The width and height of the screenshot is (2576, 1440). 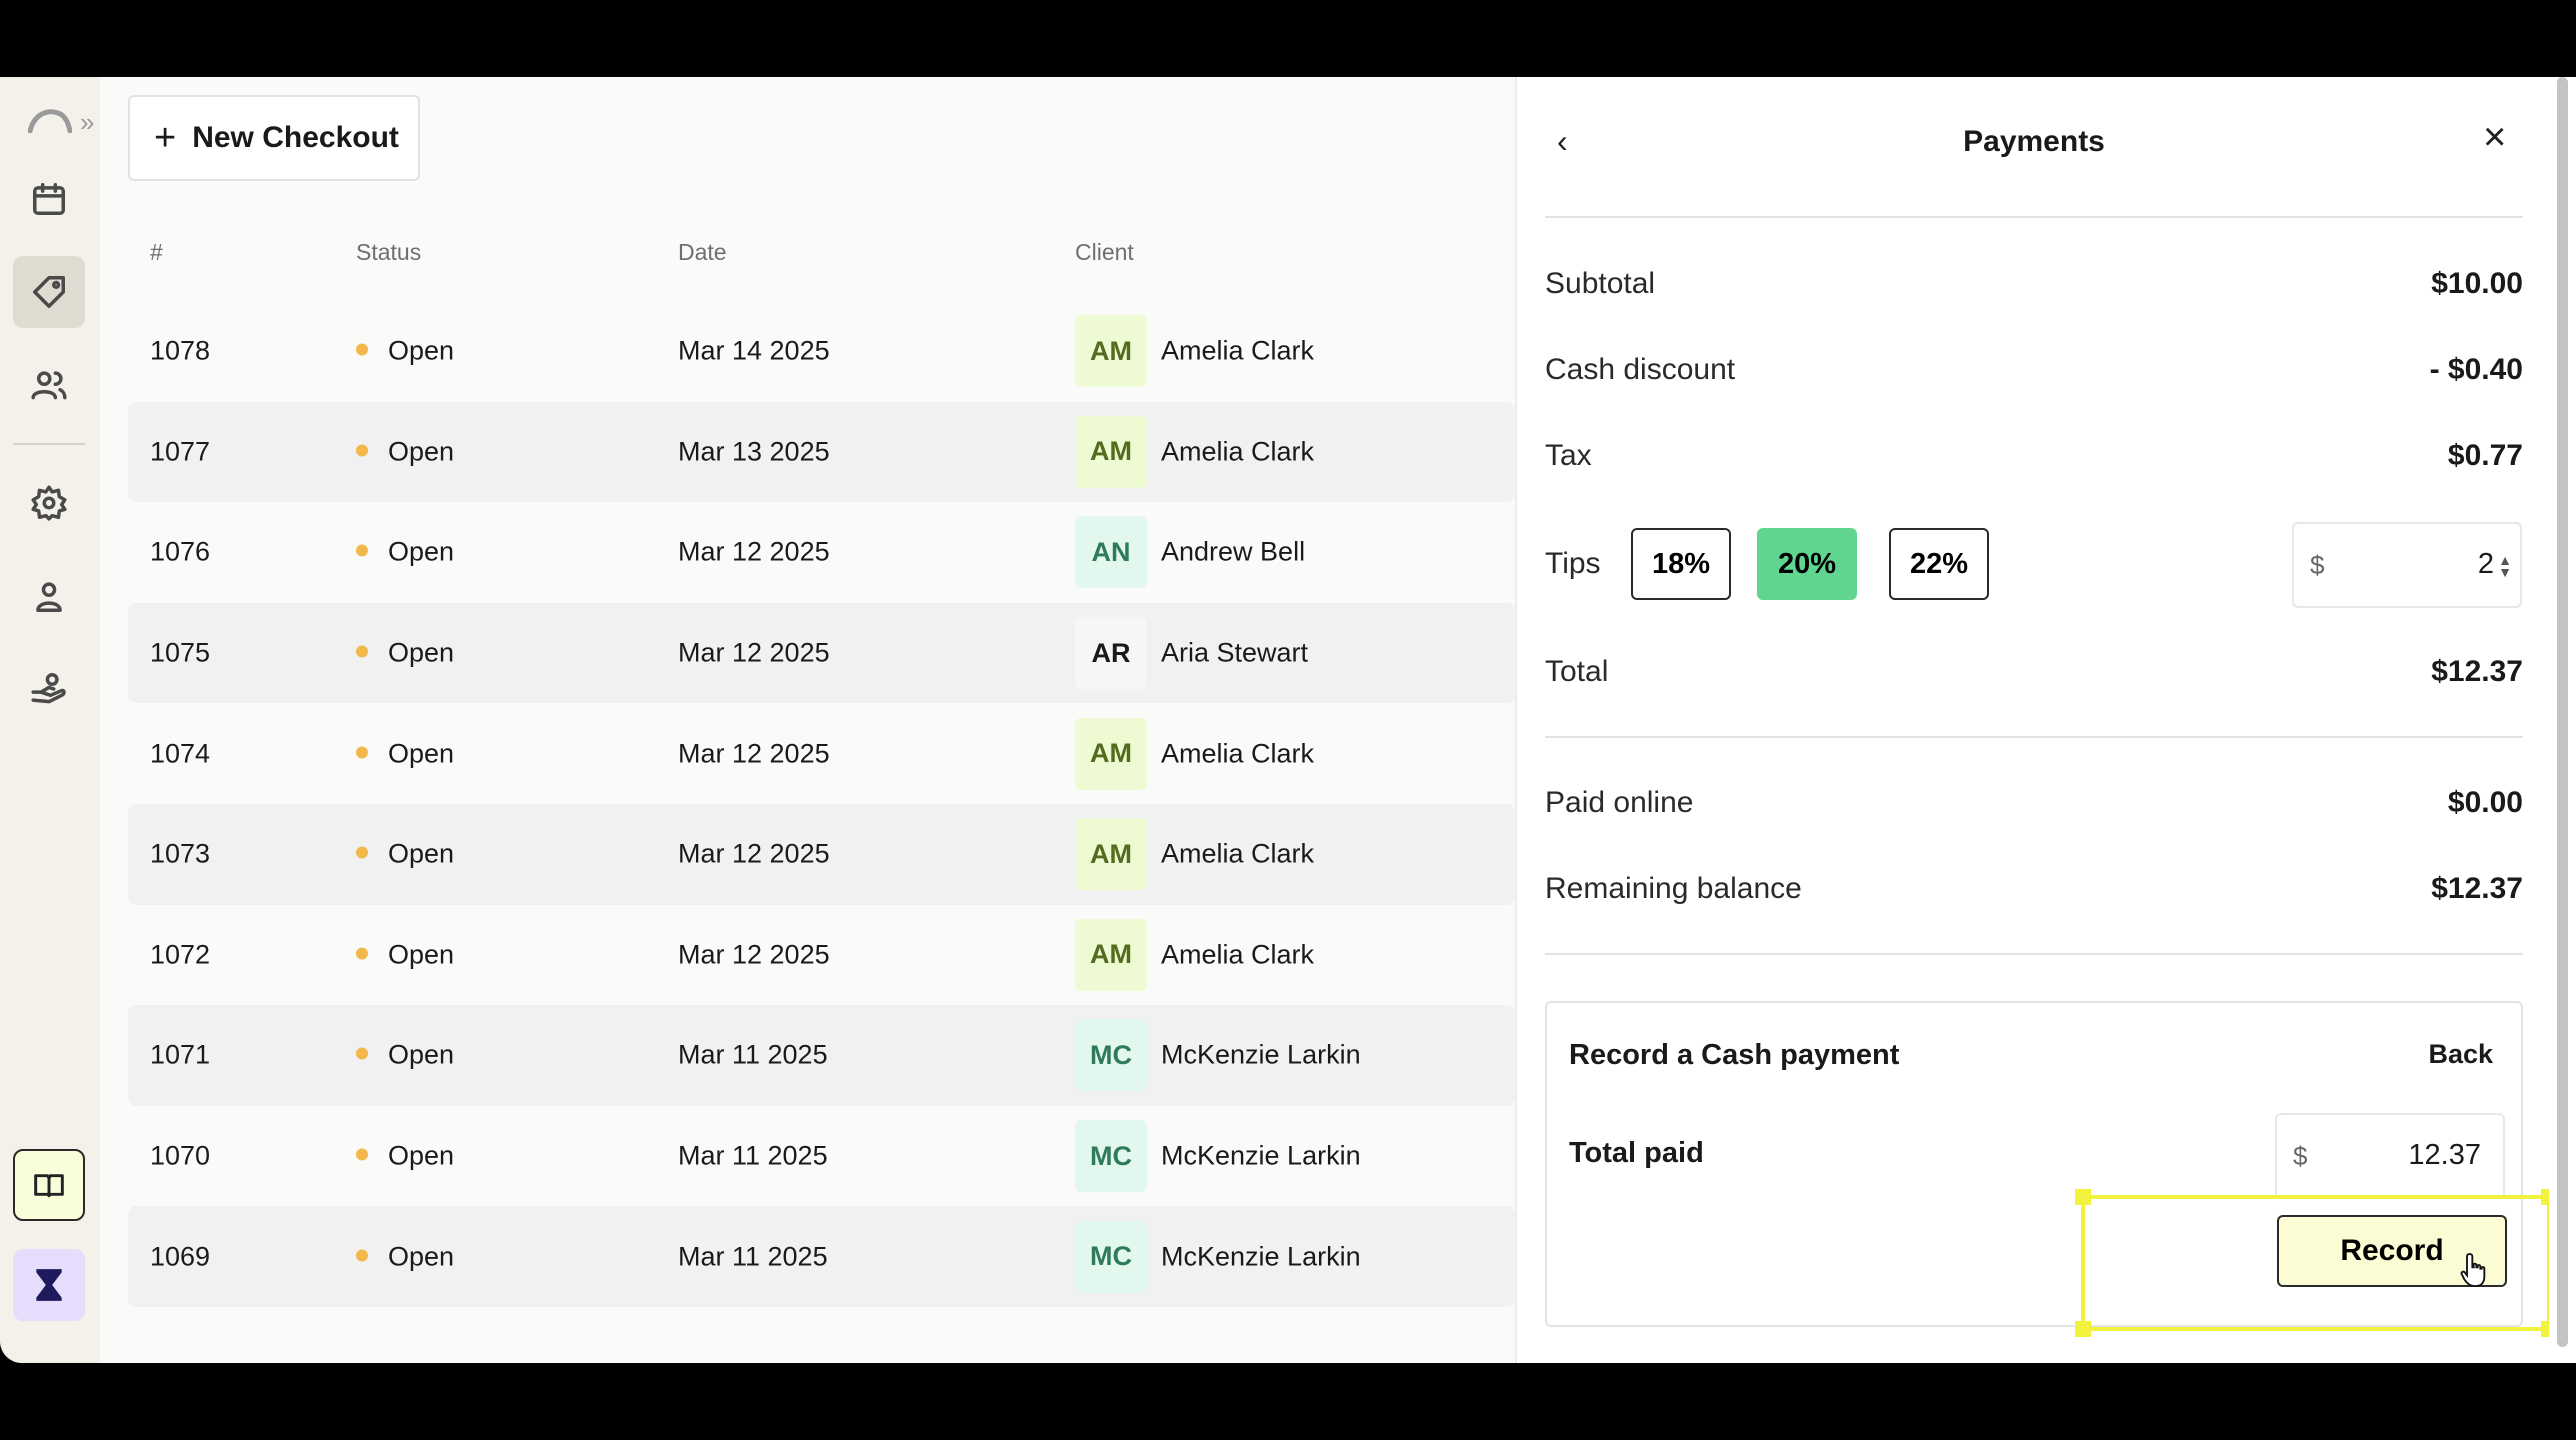 I want to click on hand-heart-icon, so click(x=48, y=688).